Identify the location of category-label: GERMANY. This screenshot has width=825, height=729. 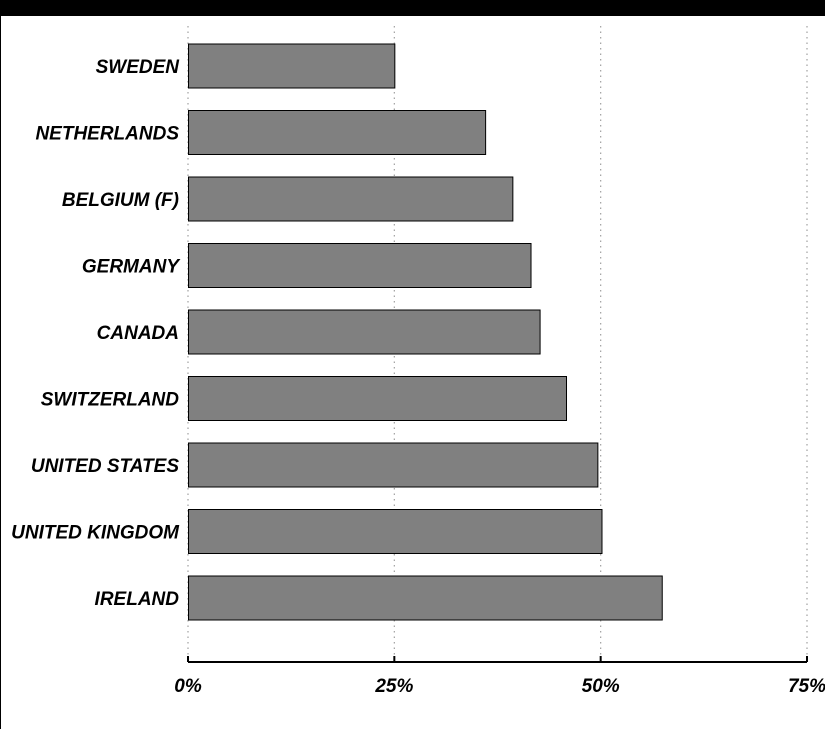
(131, 267).